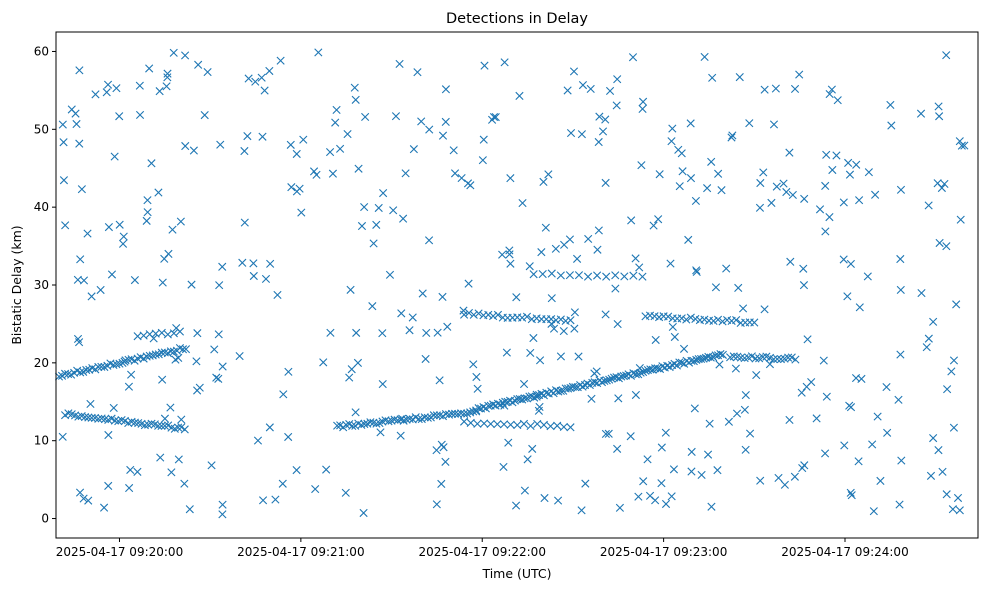  I want to click on y-tick-label: 40, so click(41, 207).